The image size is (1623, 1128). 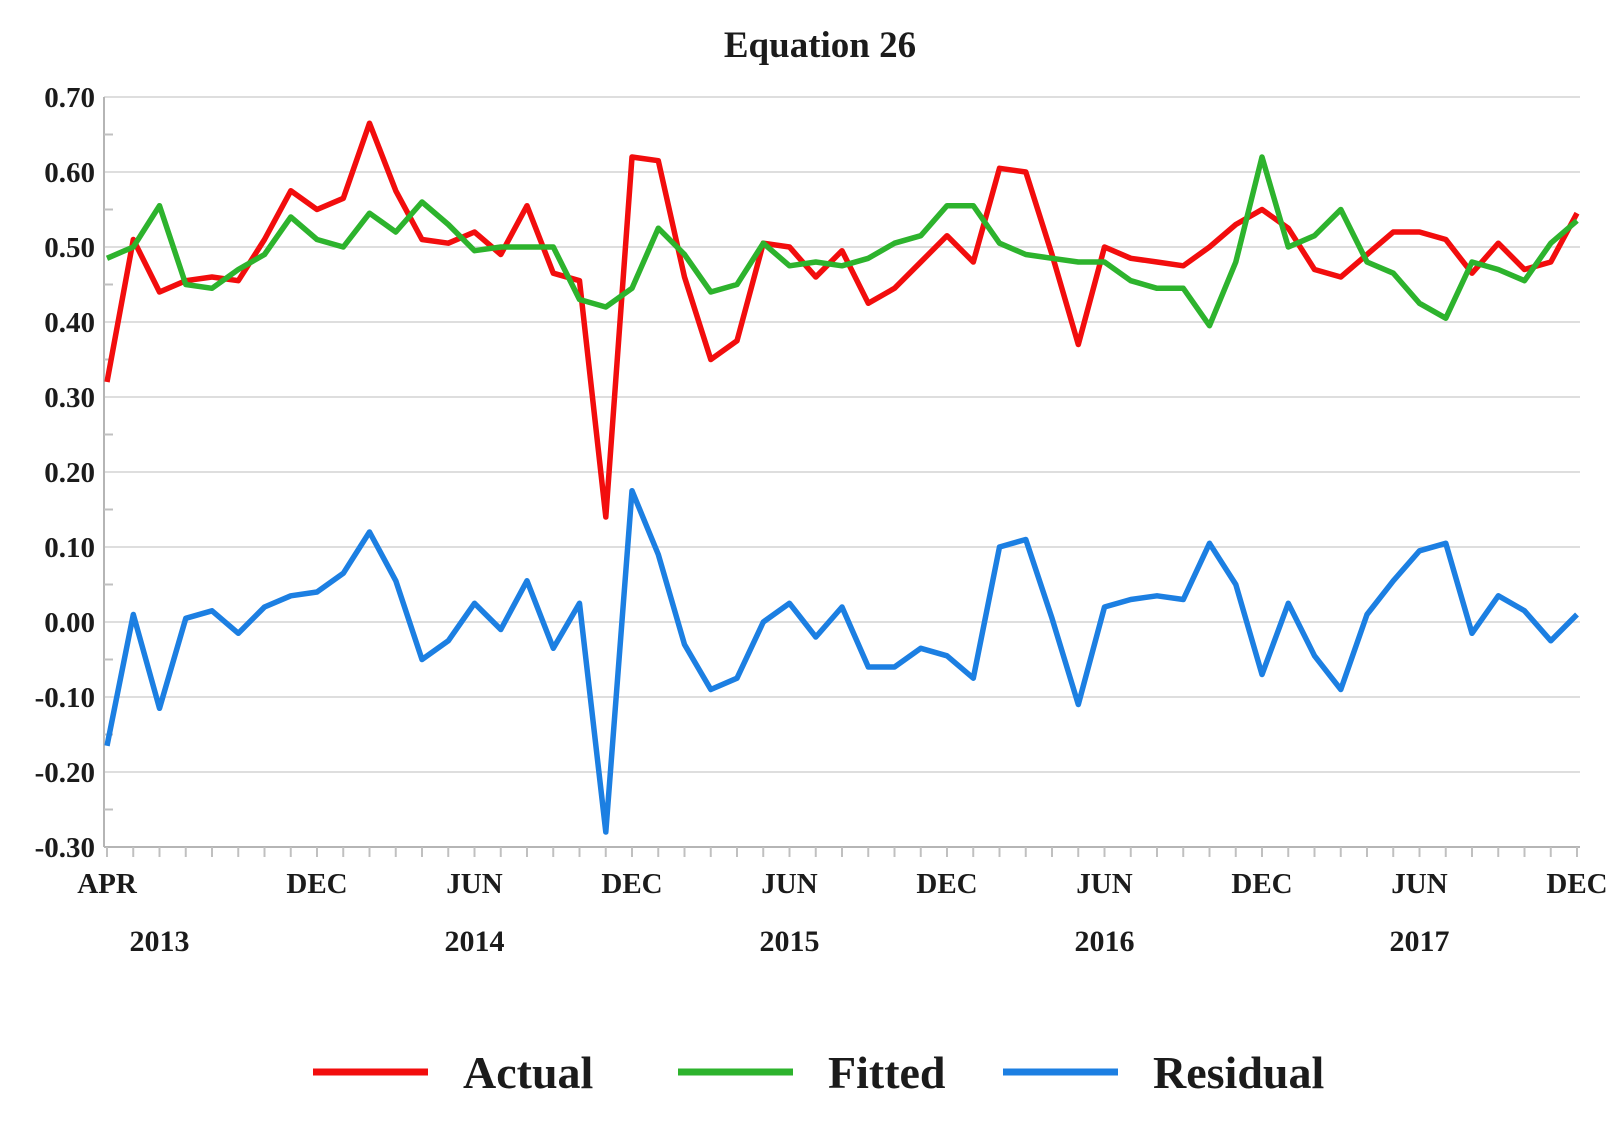 What do you see at coordinates (65, 848) in the screenshot?
I see `y-tick-label: -0.30` at bounding box center [65, 848].